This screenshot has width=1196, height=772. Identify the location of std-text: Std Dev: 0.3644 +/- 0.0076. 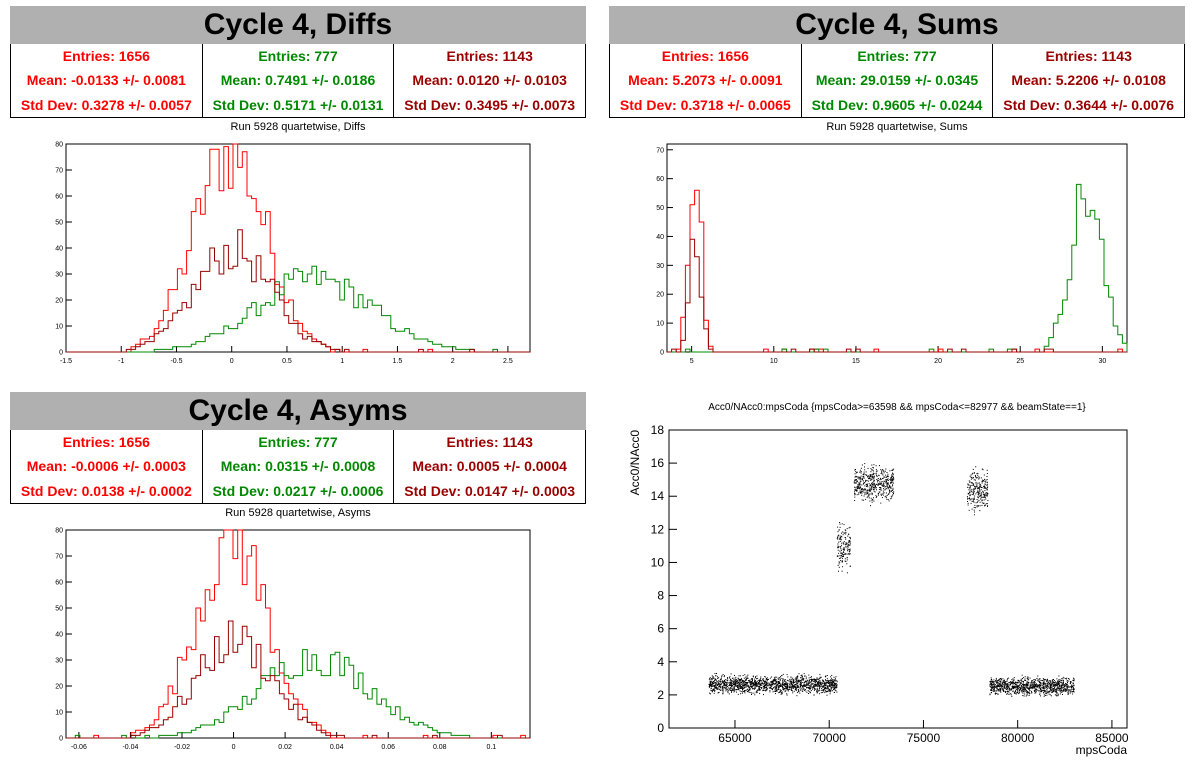
(1089, 104).